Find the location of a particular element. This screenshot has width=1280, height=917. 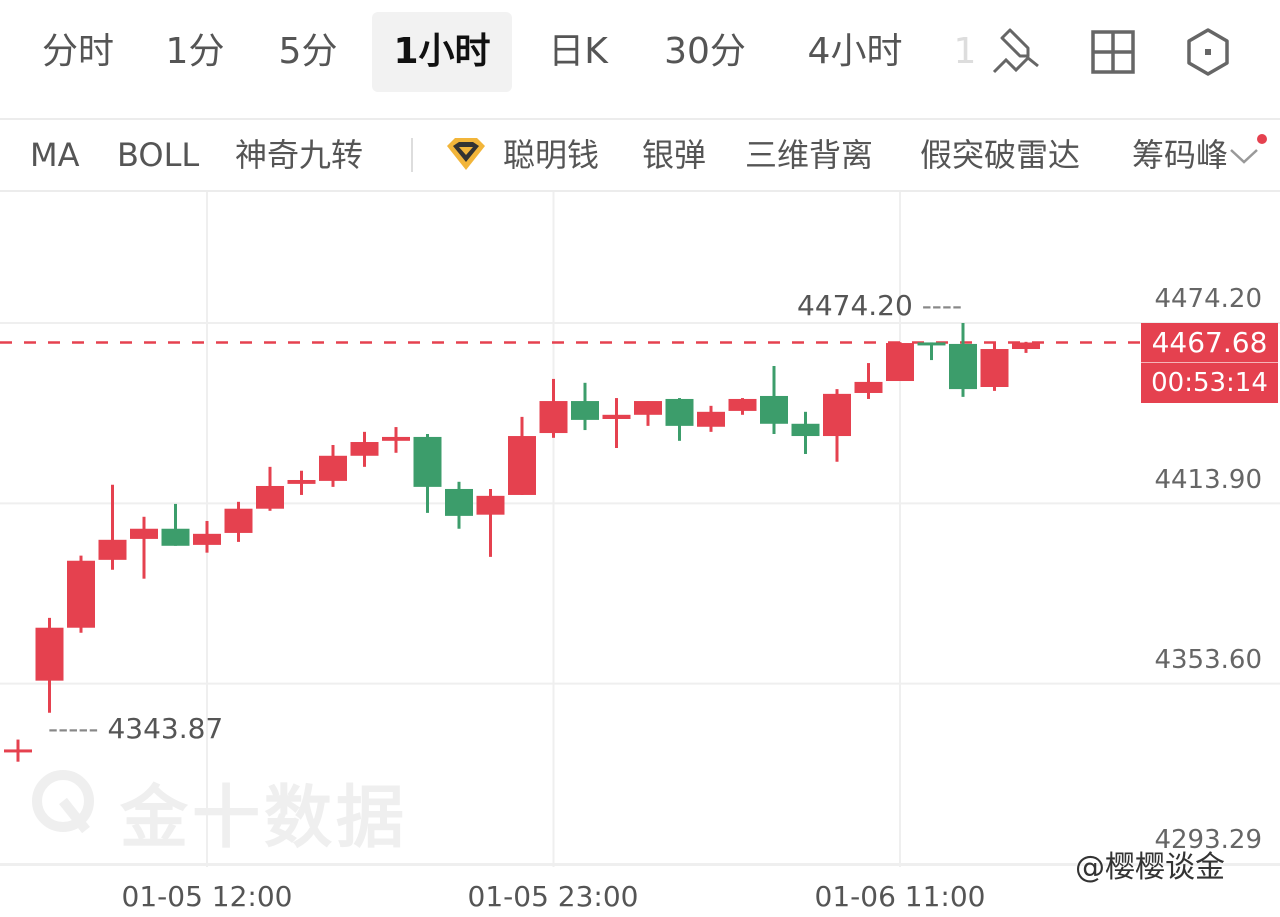

low-price-marker: ----- 4343.87 is located at coordinates (136, 728).